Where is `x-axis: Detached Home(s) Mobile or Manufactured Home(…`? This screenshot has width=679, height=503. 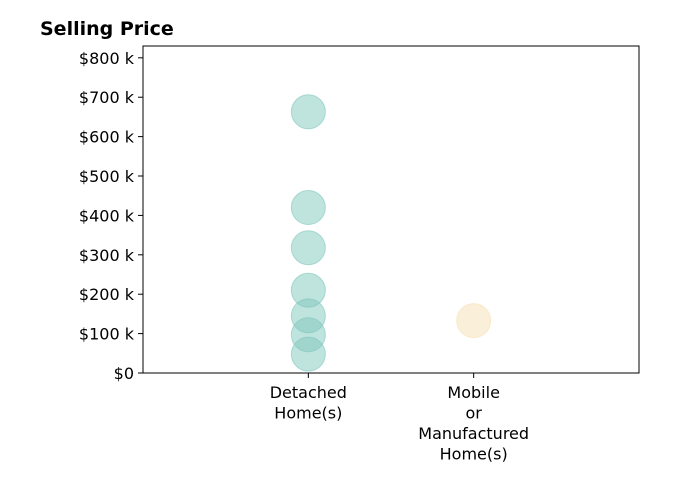
x-axis: Detached Home(s) Mobile or Manufactured Home(… is located at coordinates (399, 418).